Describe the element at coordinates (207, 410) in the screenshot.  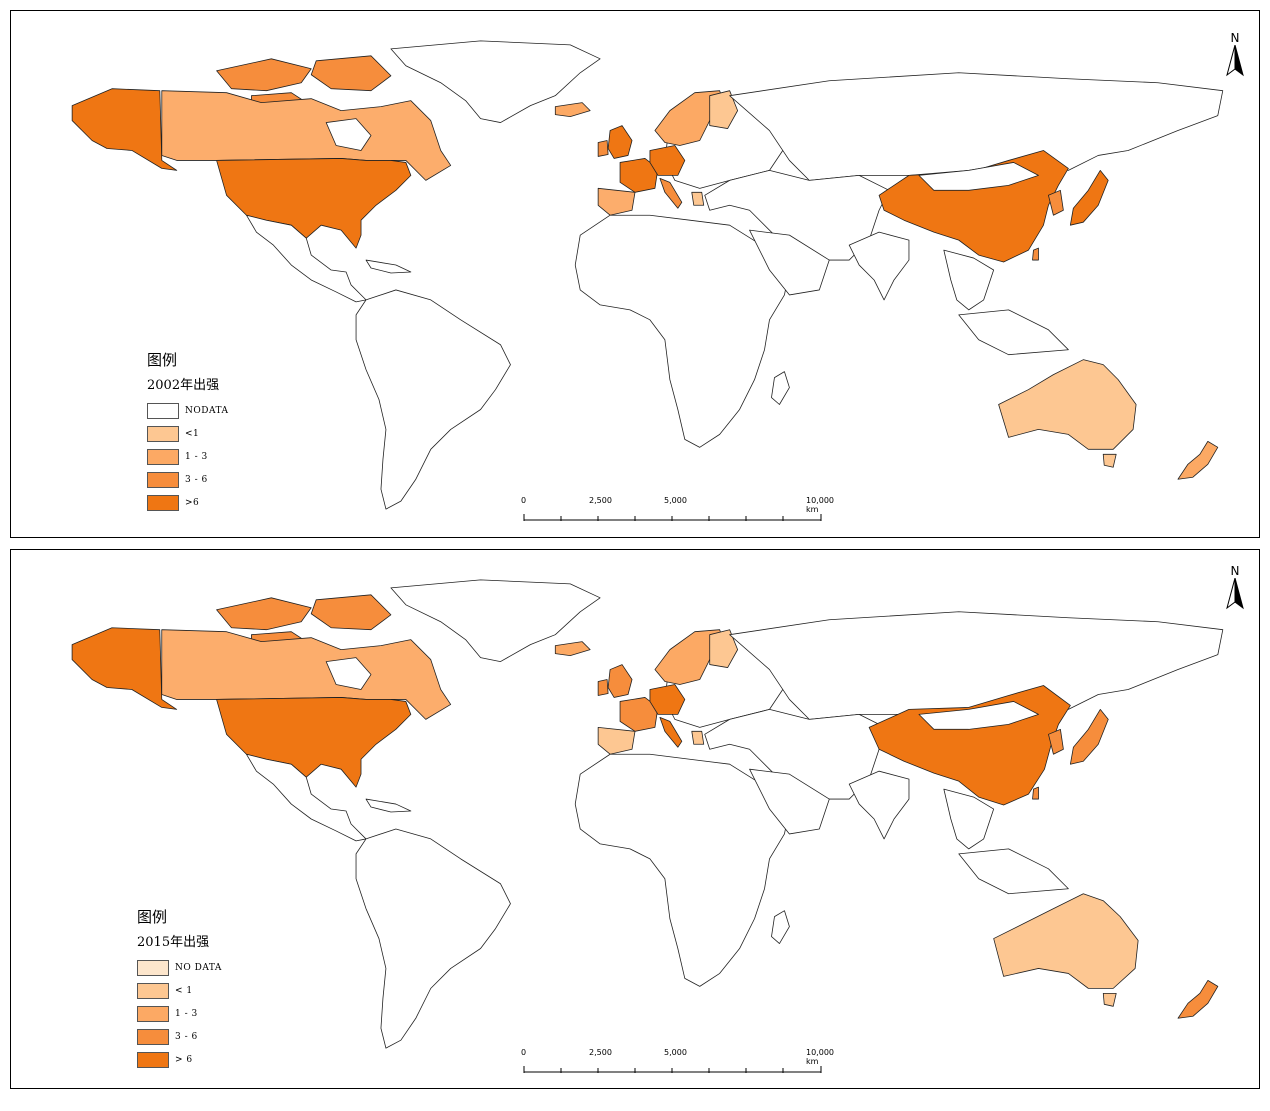
I see `legend-label: NODATA` at that location.